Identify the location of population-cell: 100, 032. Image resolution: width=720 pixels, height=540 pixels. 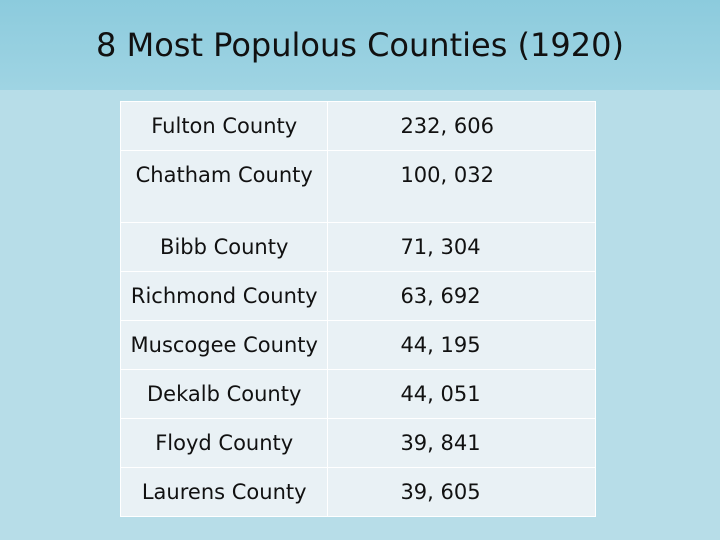
(461, 186).